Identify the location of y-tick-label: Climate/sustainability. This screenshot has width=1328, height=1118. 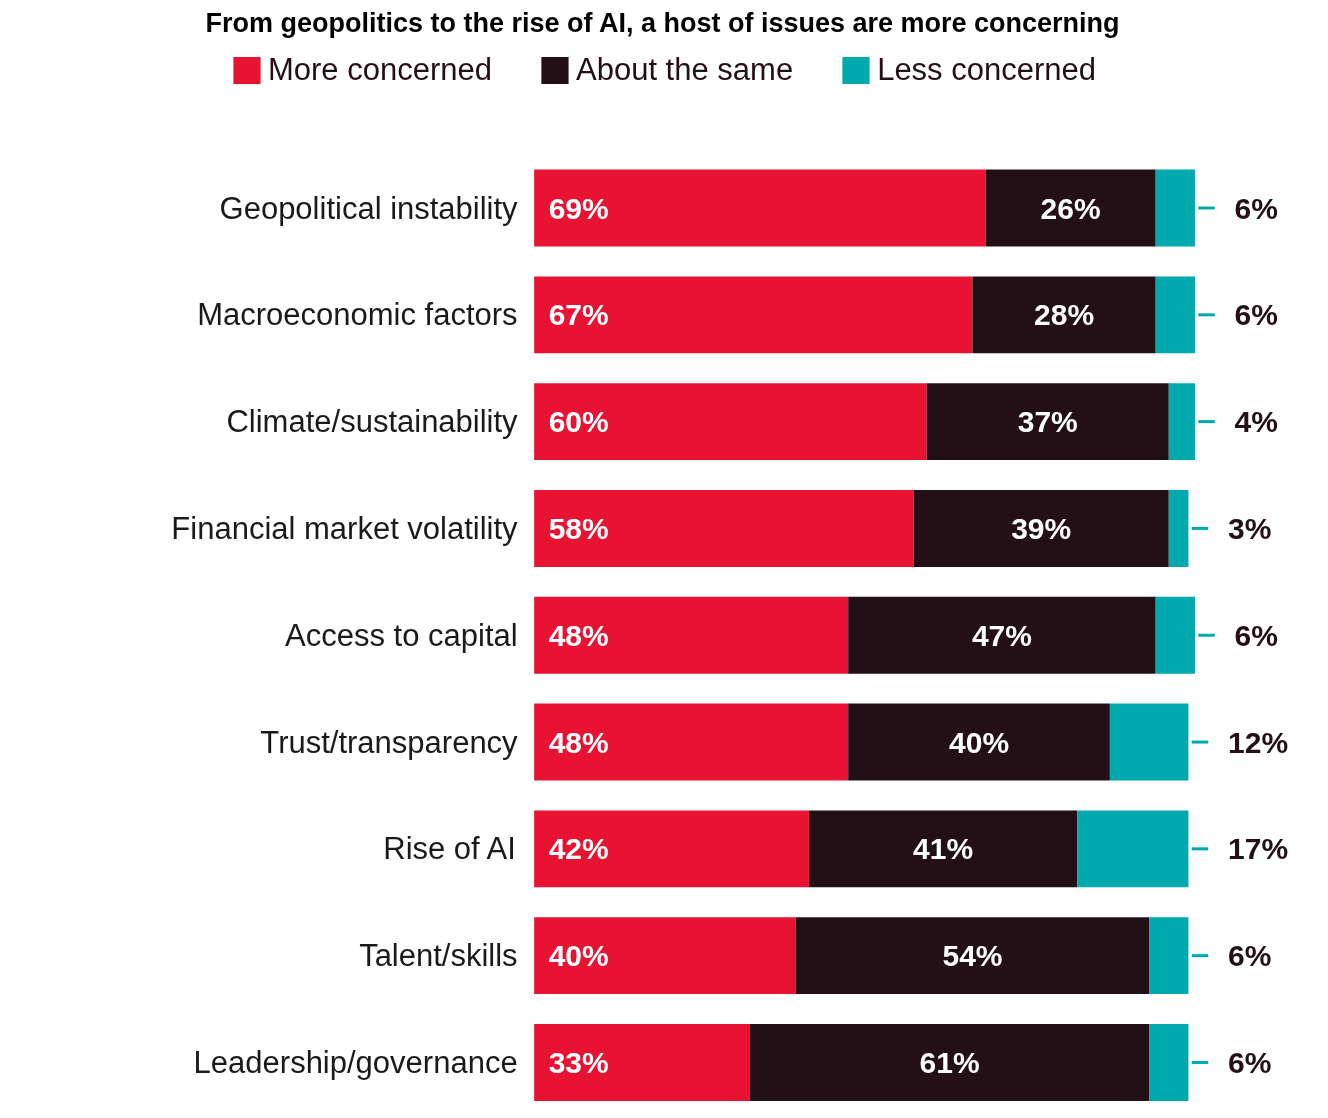
(372, 422).